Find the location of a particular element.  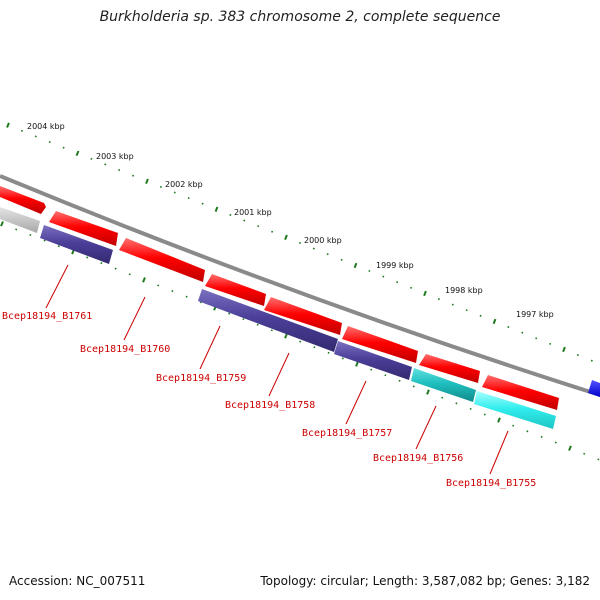

gene-bar-Bcep18194_B1759 is located at coordinates (373, 360).